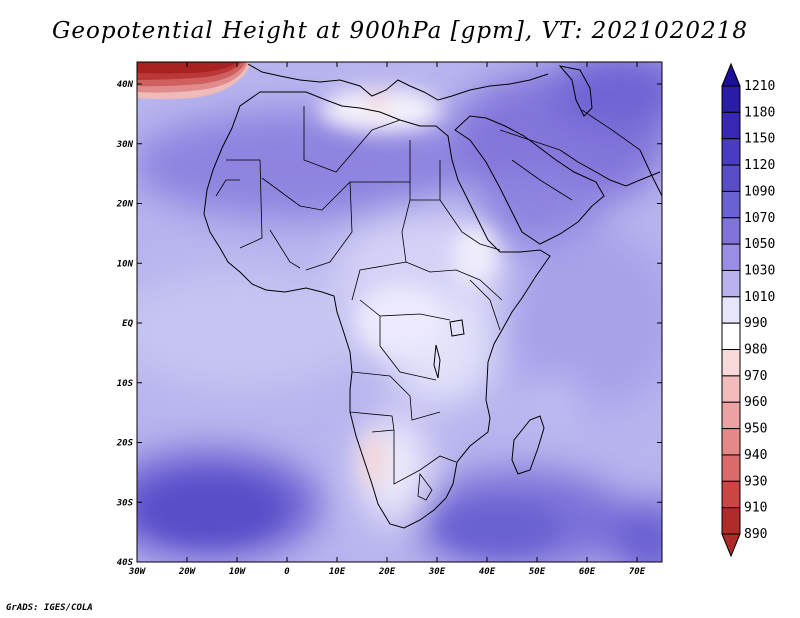  I want to click on colorbar-top-arrow, so click(731, 74).